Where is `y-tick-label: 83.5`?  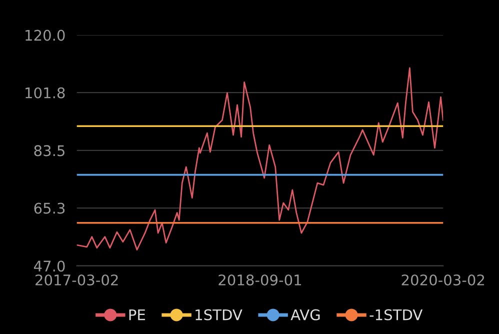 y-tick-label: 83.5 is located at coordinates (49, 150).